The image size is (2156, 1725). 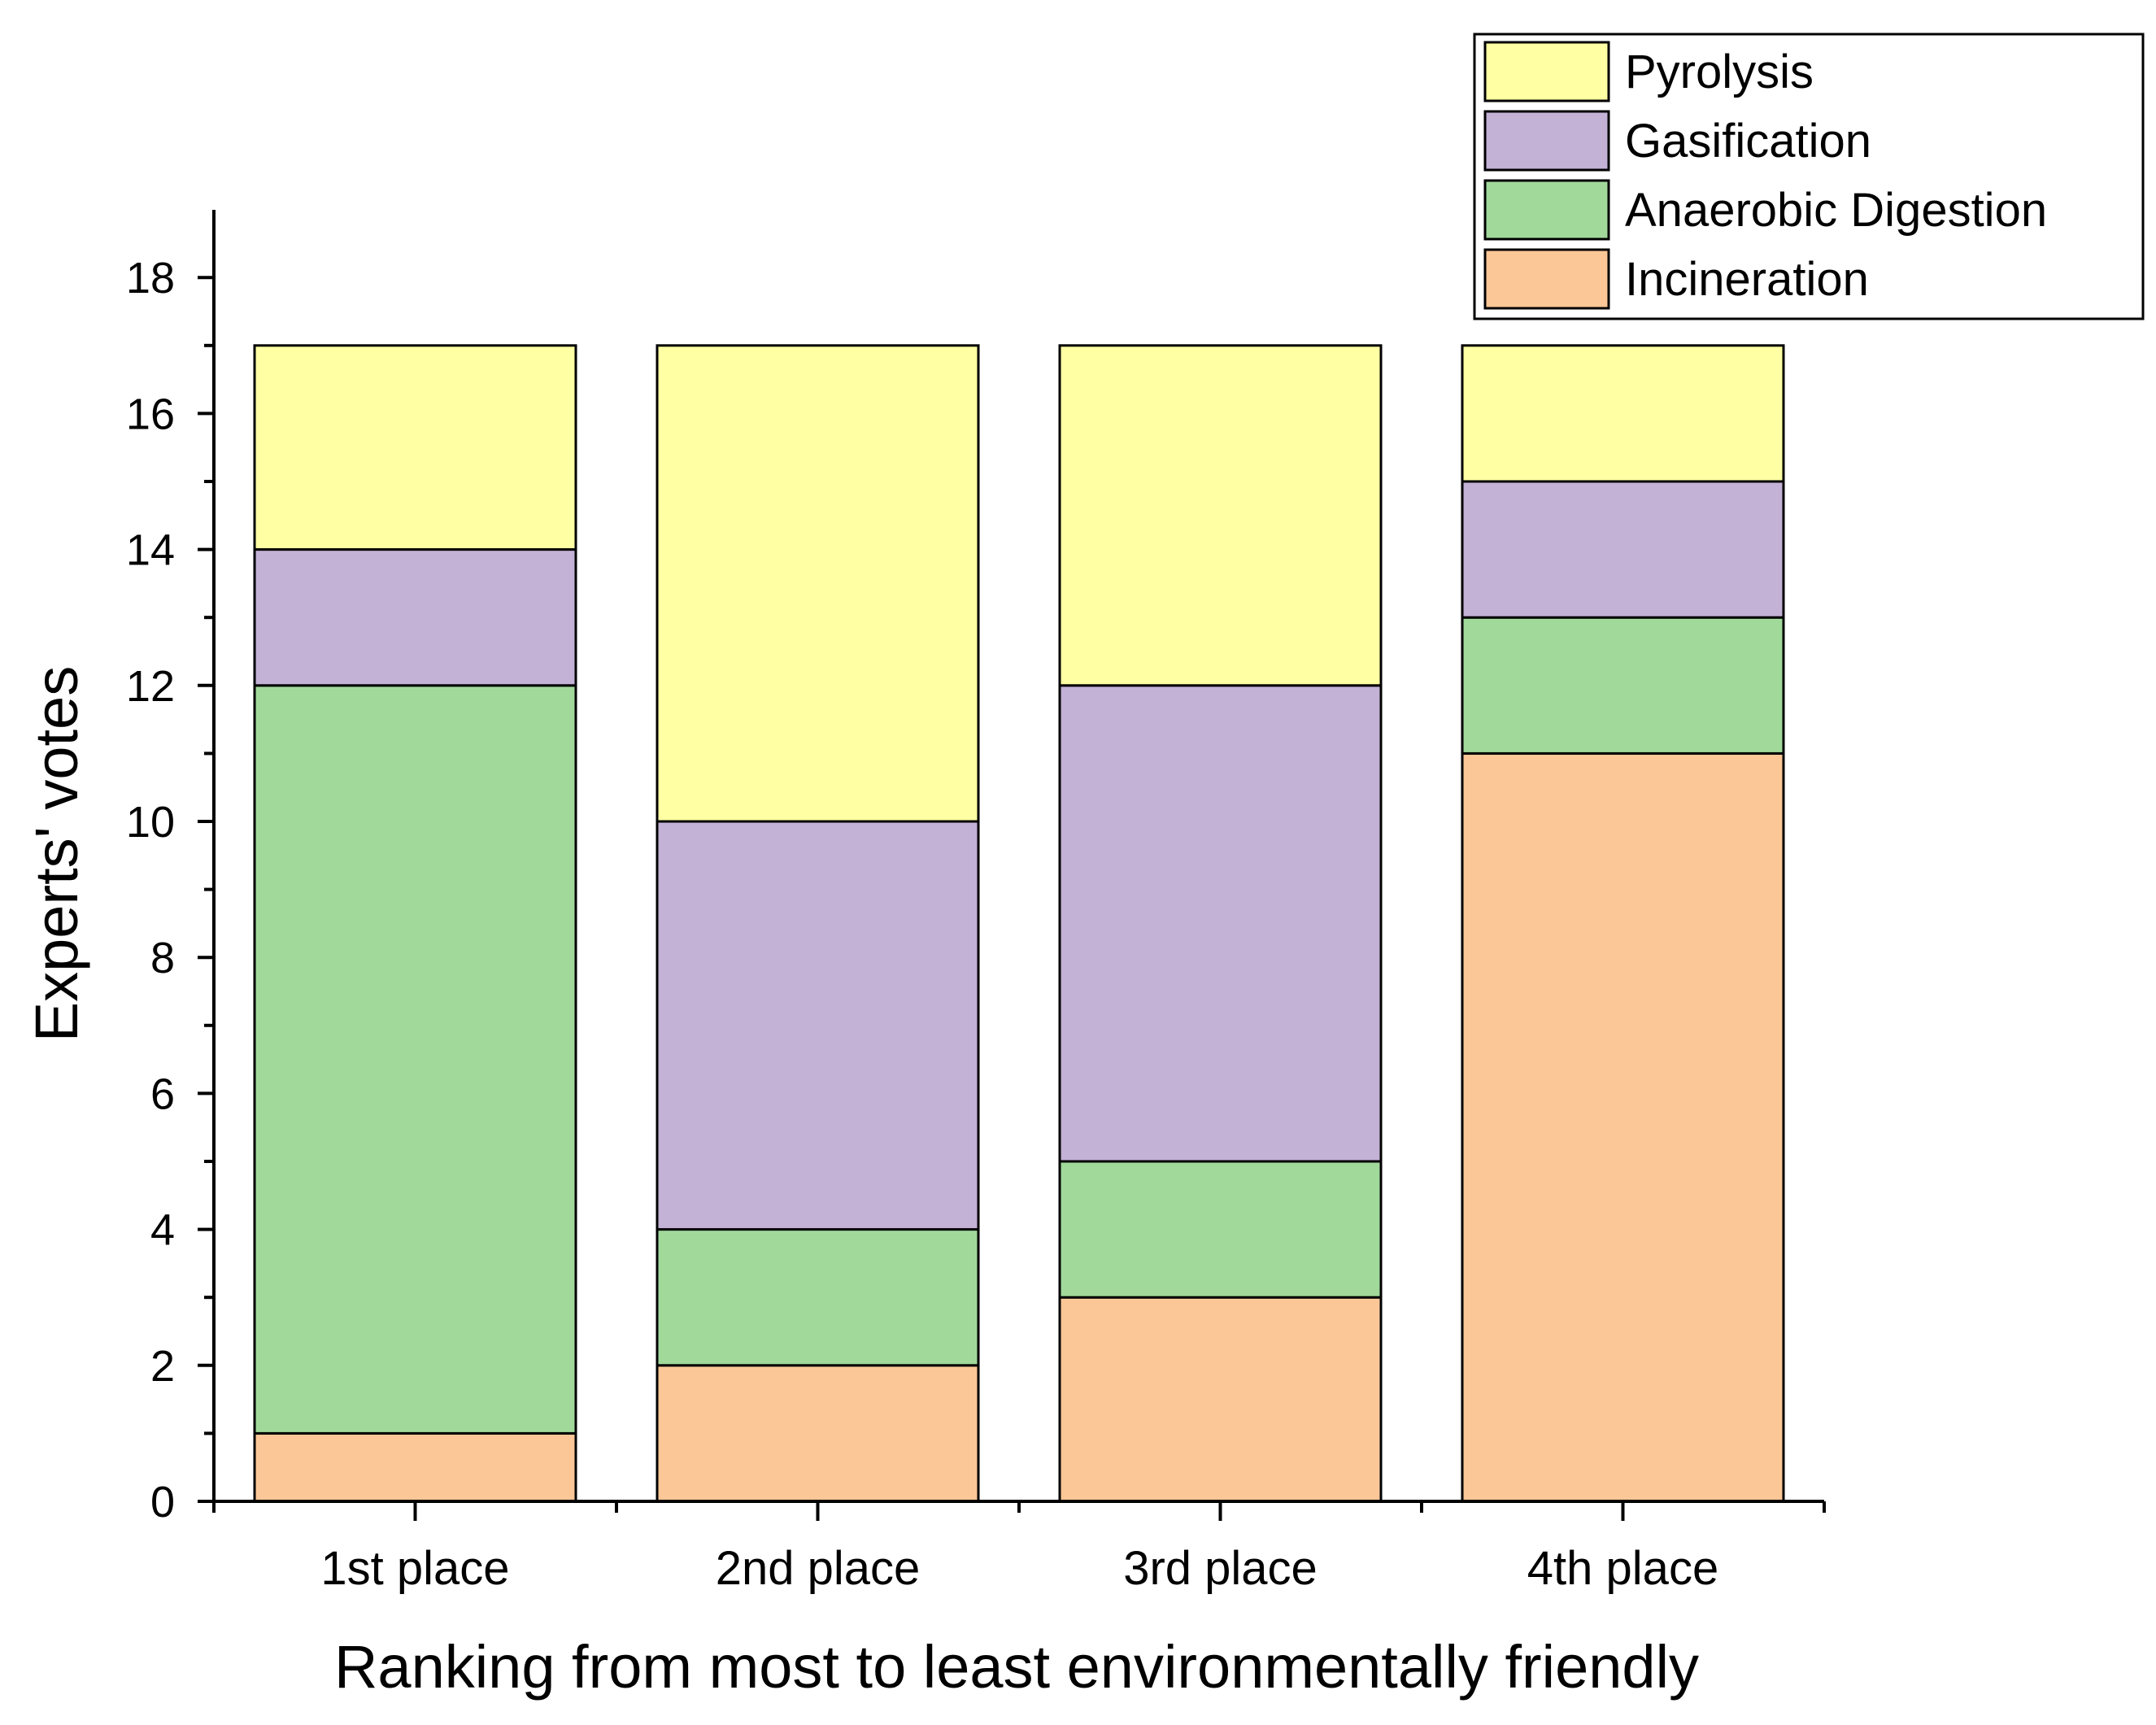 I want to click on y-tick-label: 14, so click(x=150, y=550).